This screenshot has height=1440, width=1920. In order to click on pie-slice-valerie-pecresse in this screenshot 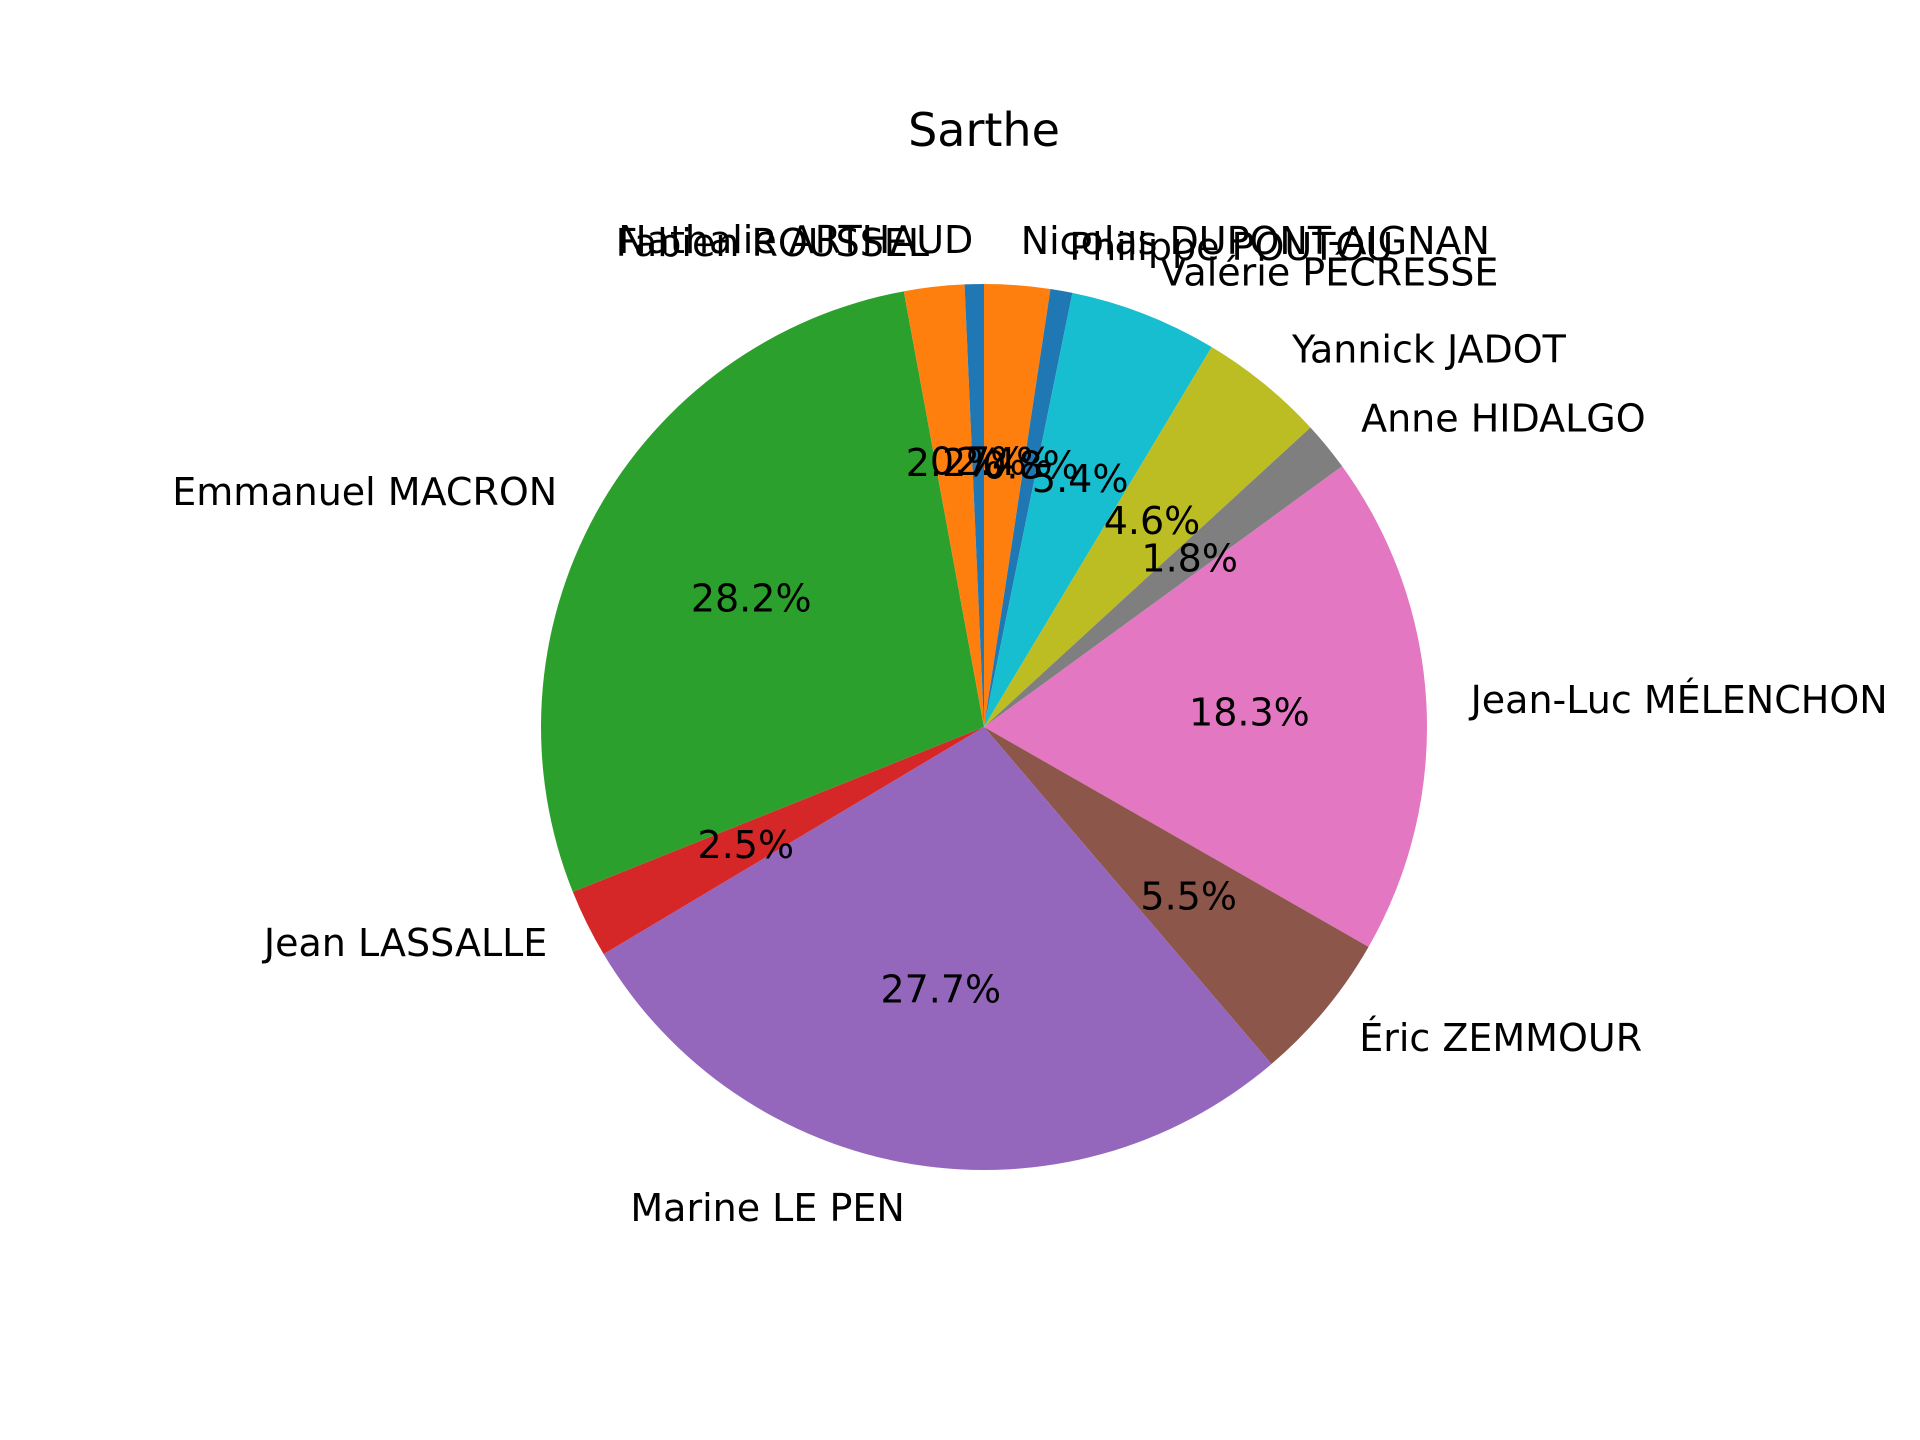, I will do `click(1098, 509)`.